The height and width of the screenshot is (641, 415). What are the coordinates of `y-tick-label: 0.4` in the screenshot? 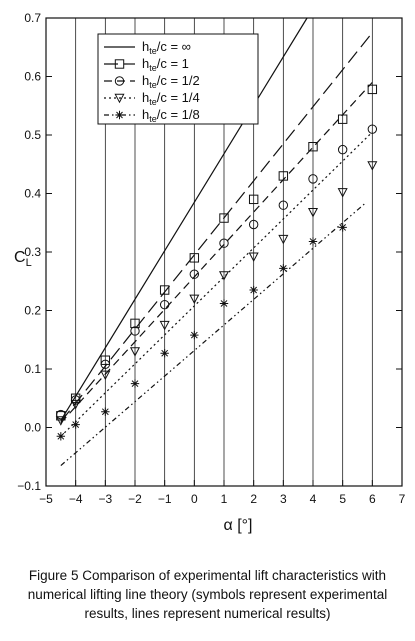 It's located at (32, 194).